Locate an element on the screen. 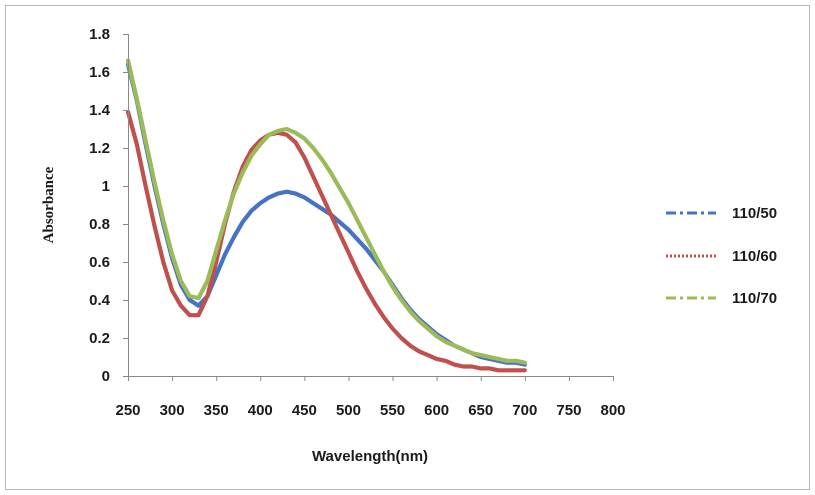  y-tick-label: 0 is located at coordinates (106, 376).